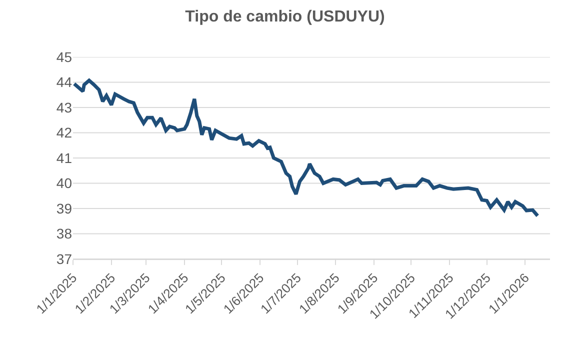  What do you see at coordinates (64, 82) in the screenshot?
I see `y-tick-label: 44` at bounding box center [64, 82].